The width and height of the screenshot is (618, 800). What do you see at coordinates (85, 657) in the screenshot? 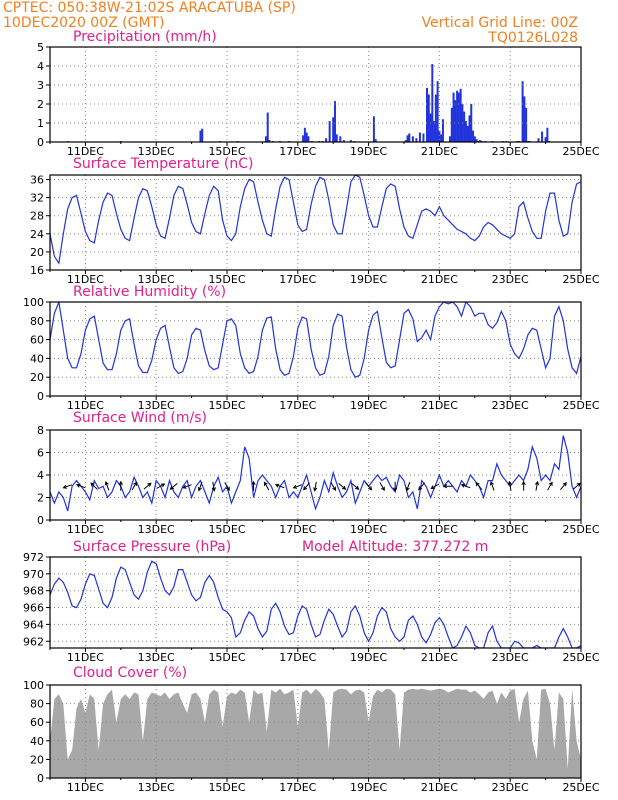
I see `pressure-xtick-label: 11DEC` at bounding box center [85, 657].